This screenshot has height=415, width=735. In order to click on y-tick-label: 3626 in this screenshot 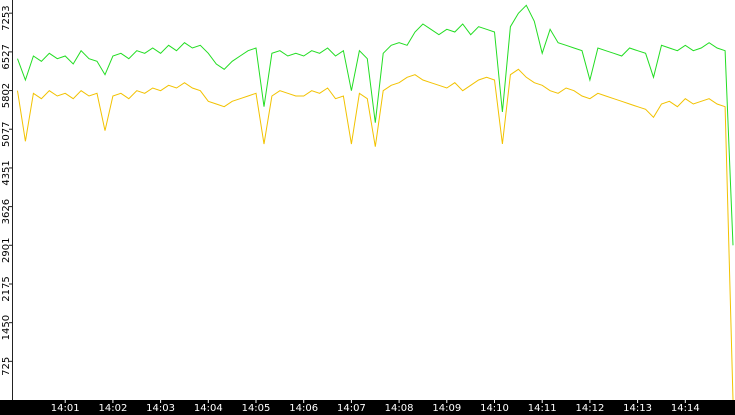, I will do `click(6, 211)`.